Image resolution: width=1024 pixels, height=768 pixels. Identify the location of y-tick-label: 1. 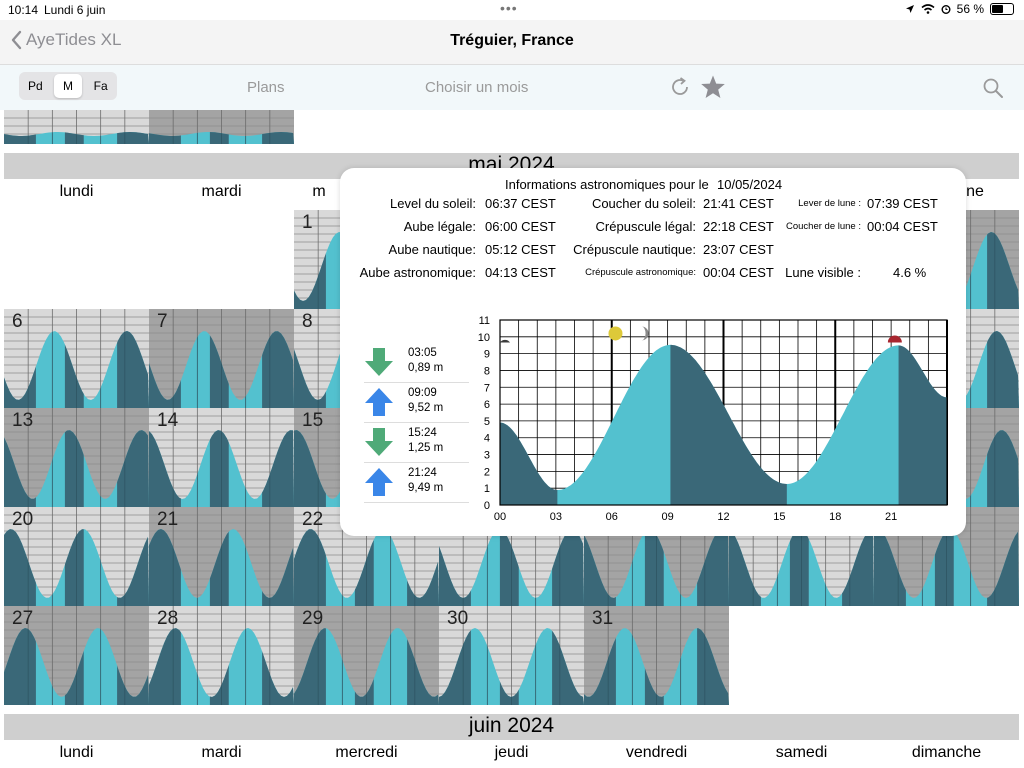
(487, 489).